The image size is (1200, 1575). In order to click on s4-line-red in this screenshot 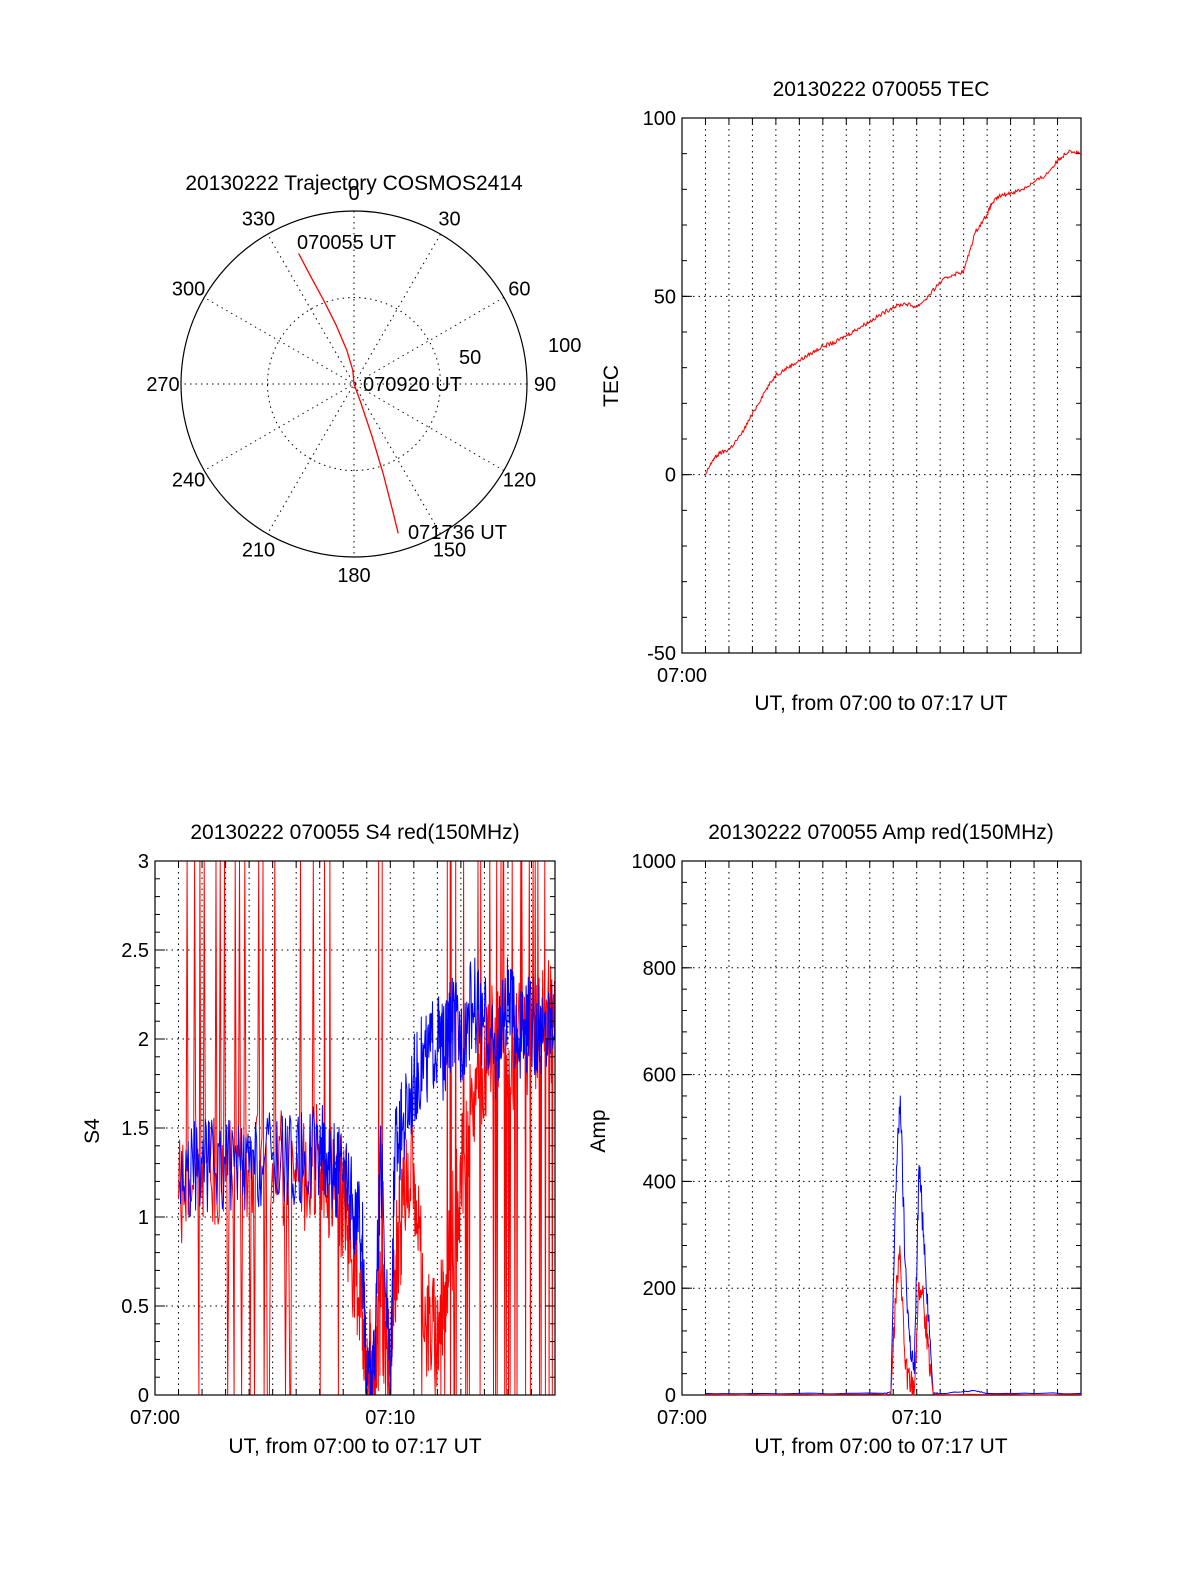, I will do `click(367, 1128)`.